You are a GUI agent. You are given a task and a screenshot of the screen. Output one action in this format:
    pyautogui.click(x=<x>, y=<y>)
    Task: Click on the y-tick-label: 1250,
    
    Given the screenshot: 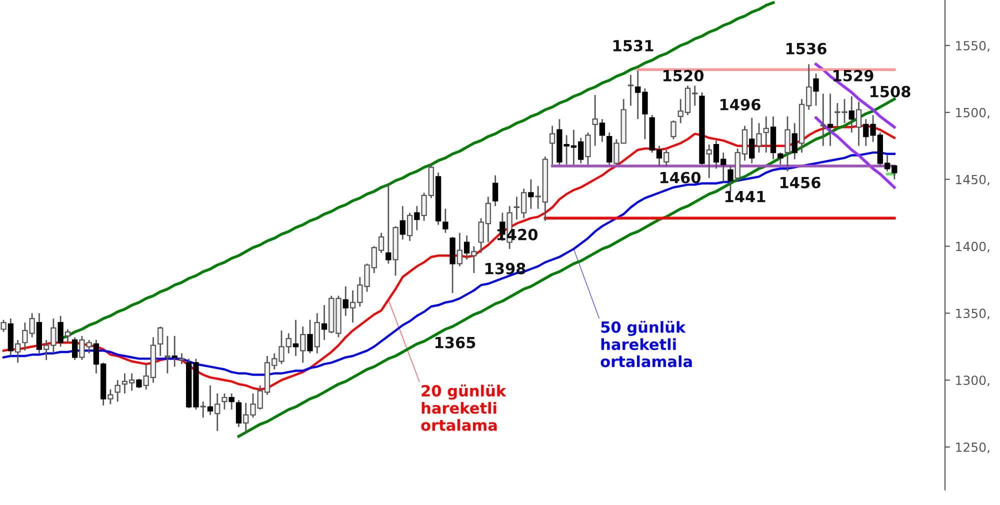 What is the action you would take?
    pyautogui.click(x=973, y=448)
    